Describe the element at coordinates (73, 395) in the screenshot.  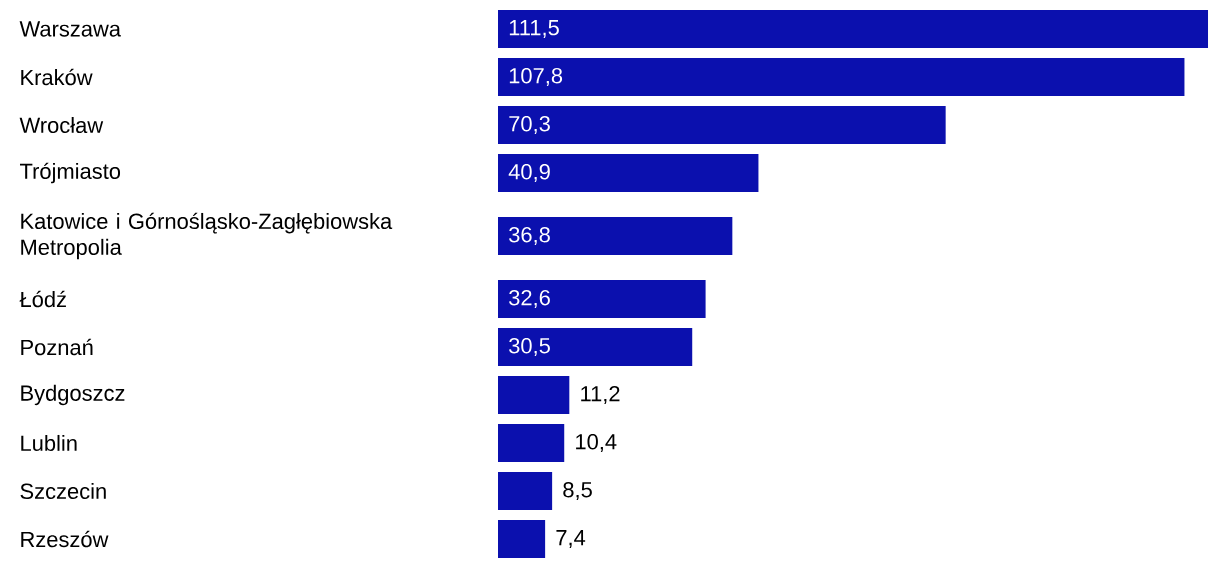
I see `y-tick-label: Bydgoszcz` at that location.